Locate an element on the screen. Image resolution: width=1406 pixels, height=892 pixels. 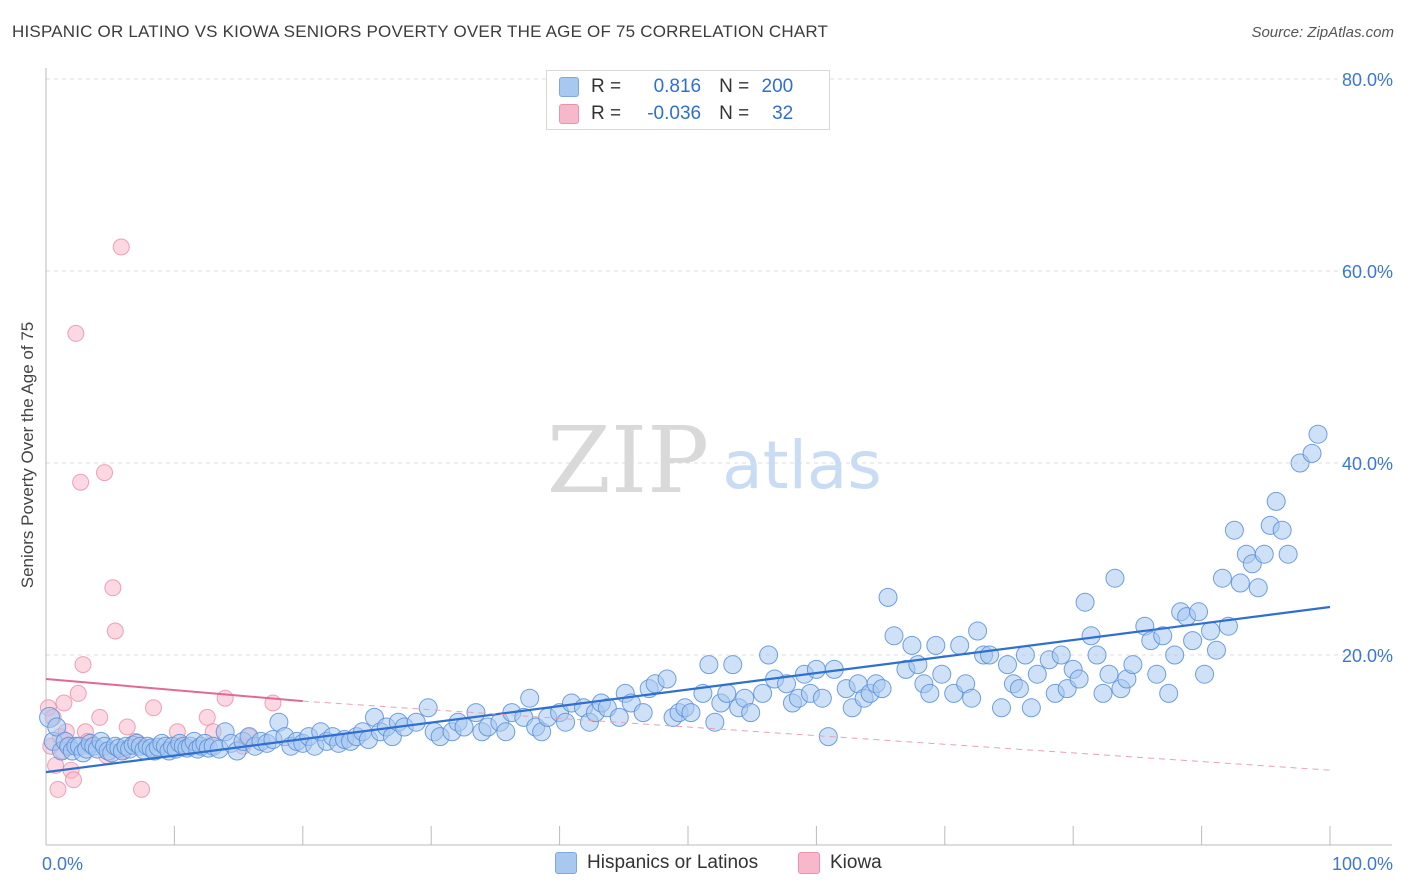
bottom-legend-swatch-blue is located at coordinates (566, 863).